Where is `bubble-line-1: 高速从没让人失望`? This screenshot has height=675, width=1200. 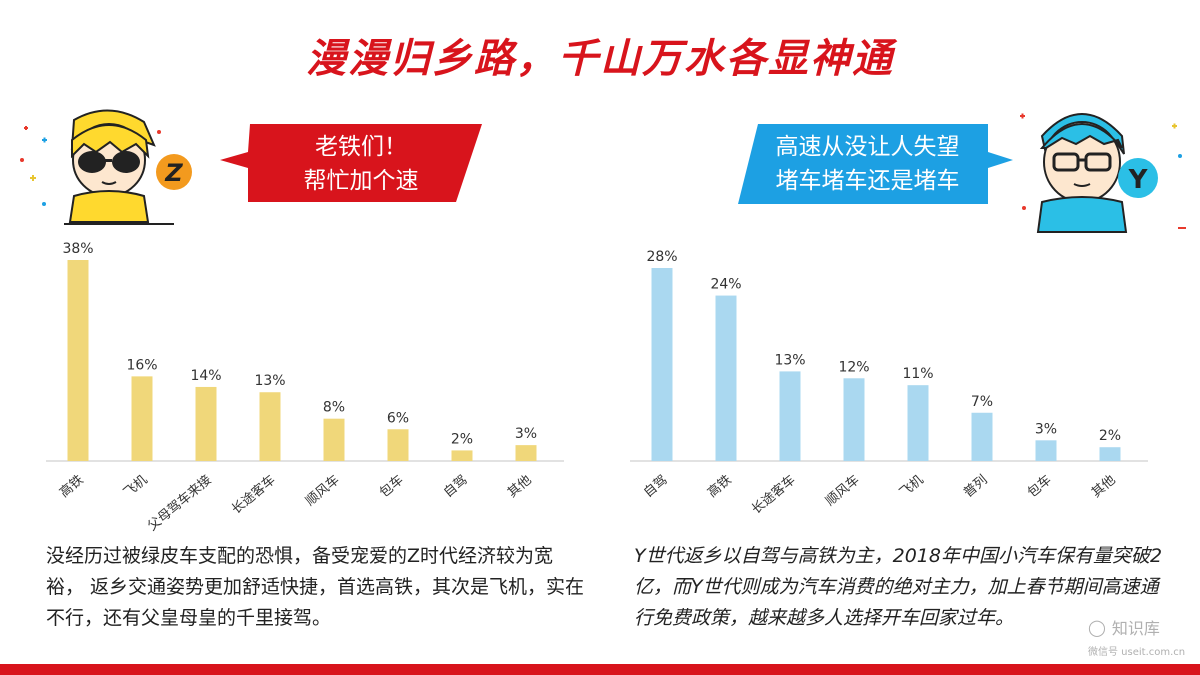 bubble-line-1: 高速从没让人失望 is located at coordinates (867, 147).